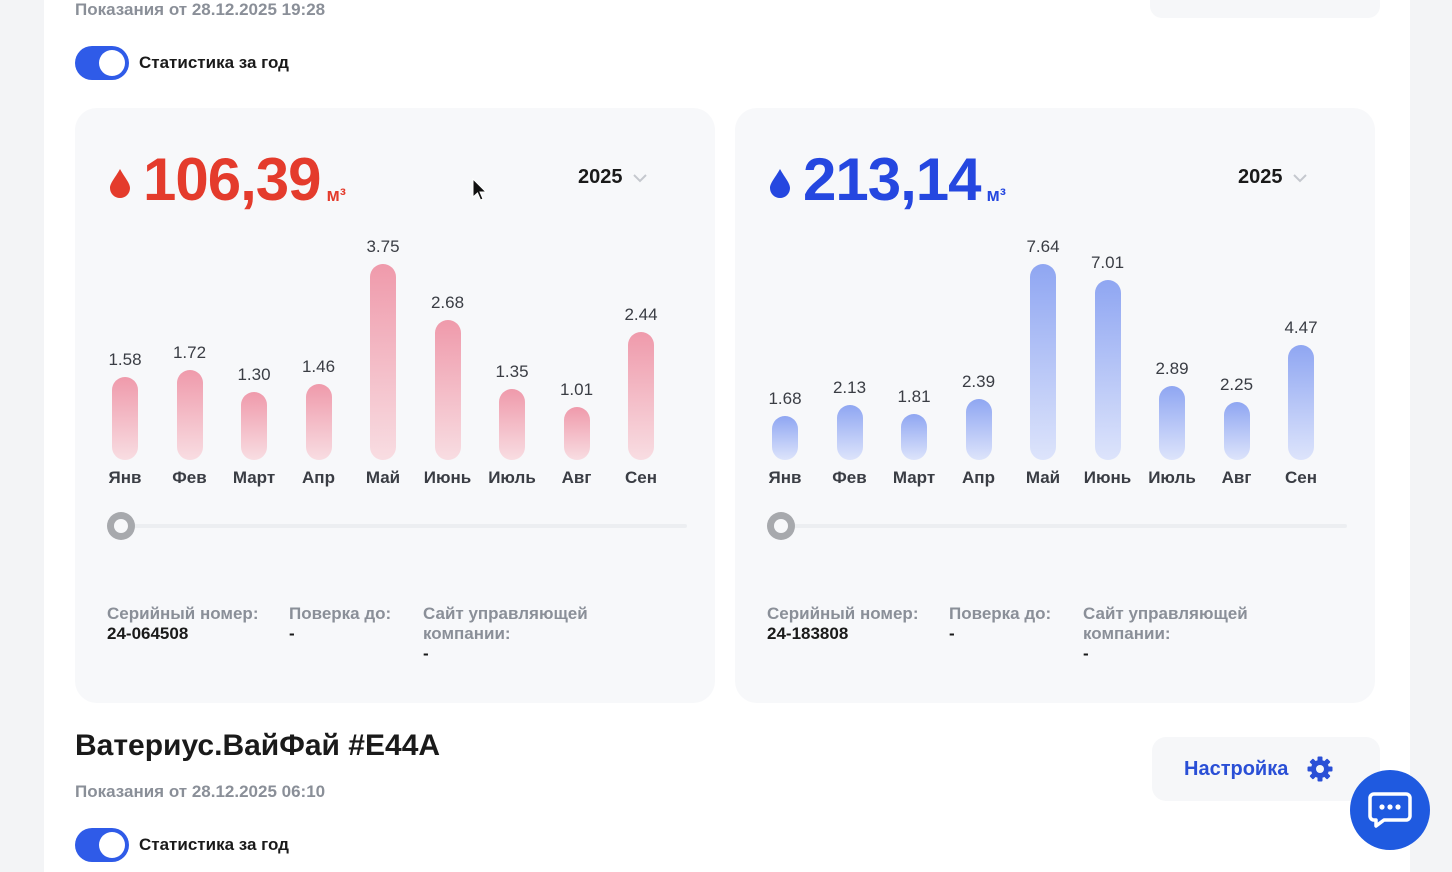  What do you see at coordinates (254, 375) in the screenshot?
I see `hot-bar-value: 1.30` at bounding box center [254, 375].